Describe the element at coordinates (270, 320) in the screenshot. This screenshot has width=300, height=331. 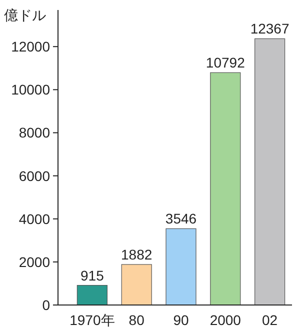
I see `x-tick-label: 02` at that location.